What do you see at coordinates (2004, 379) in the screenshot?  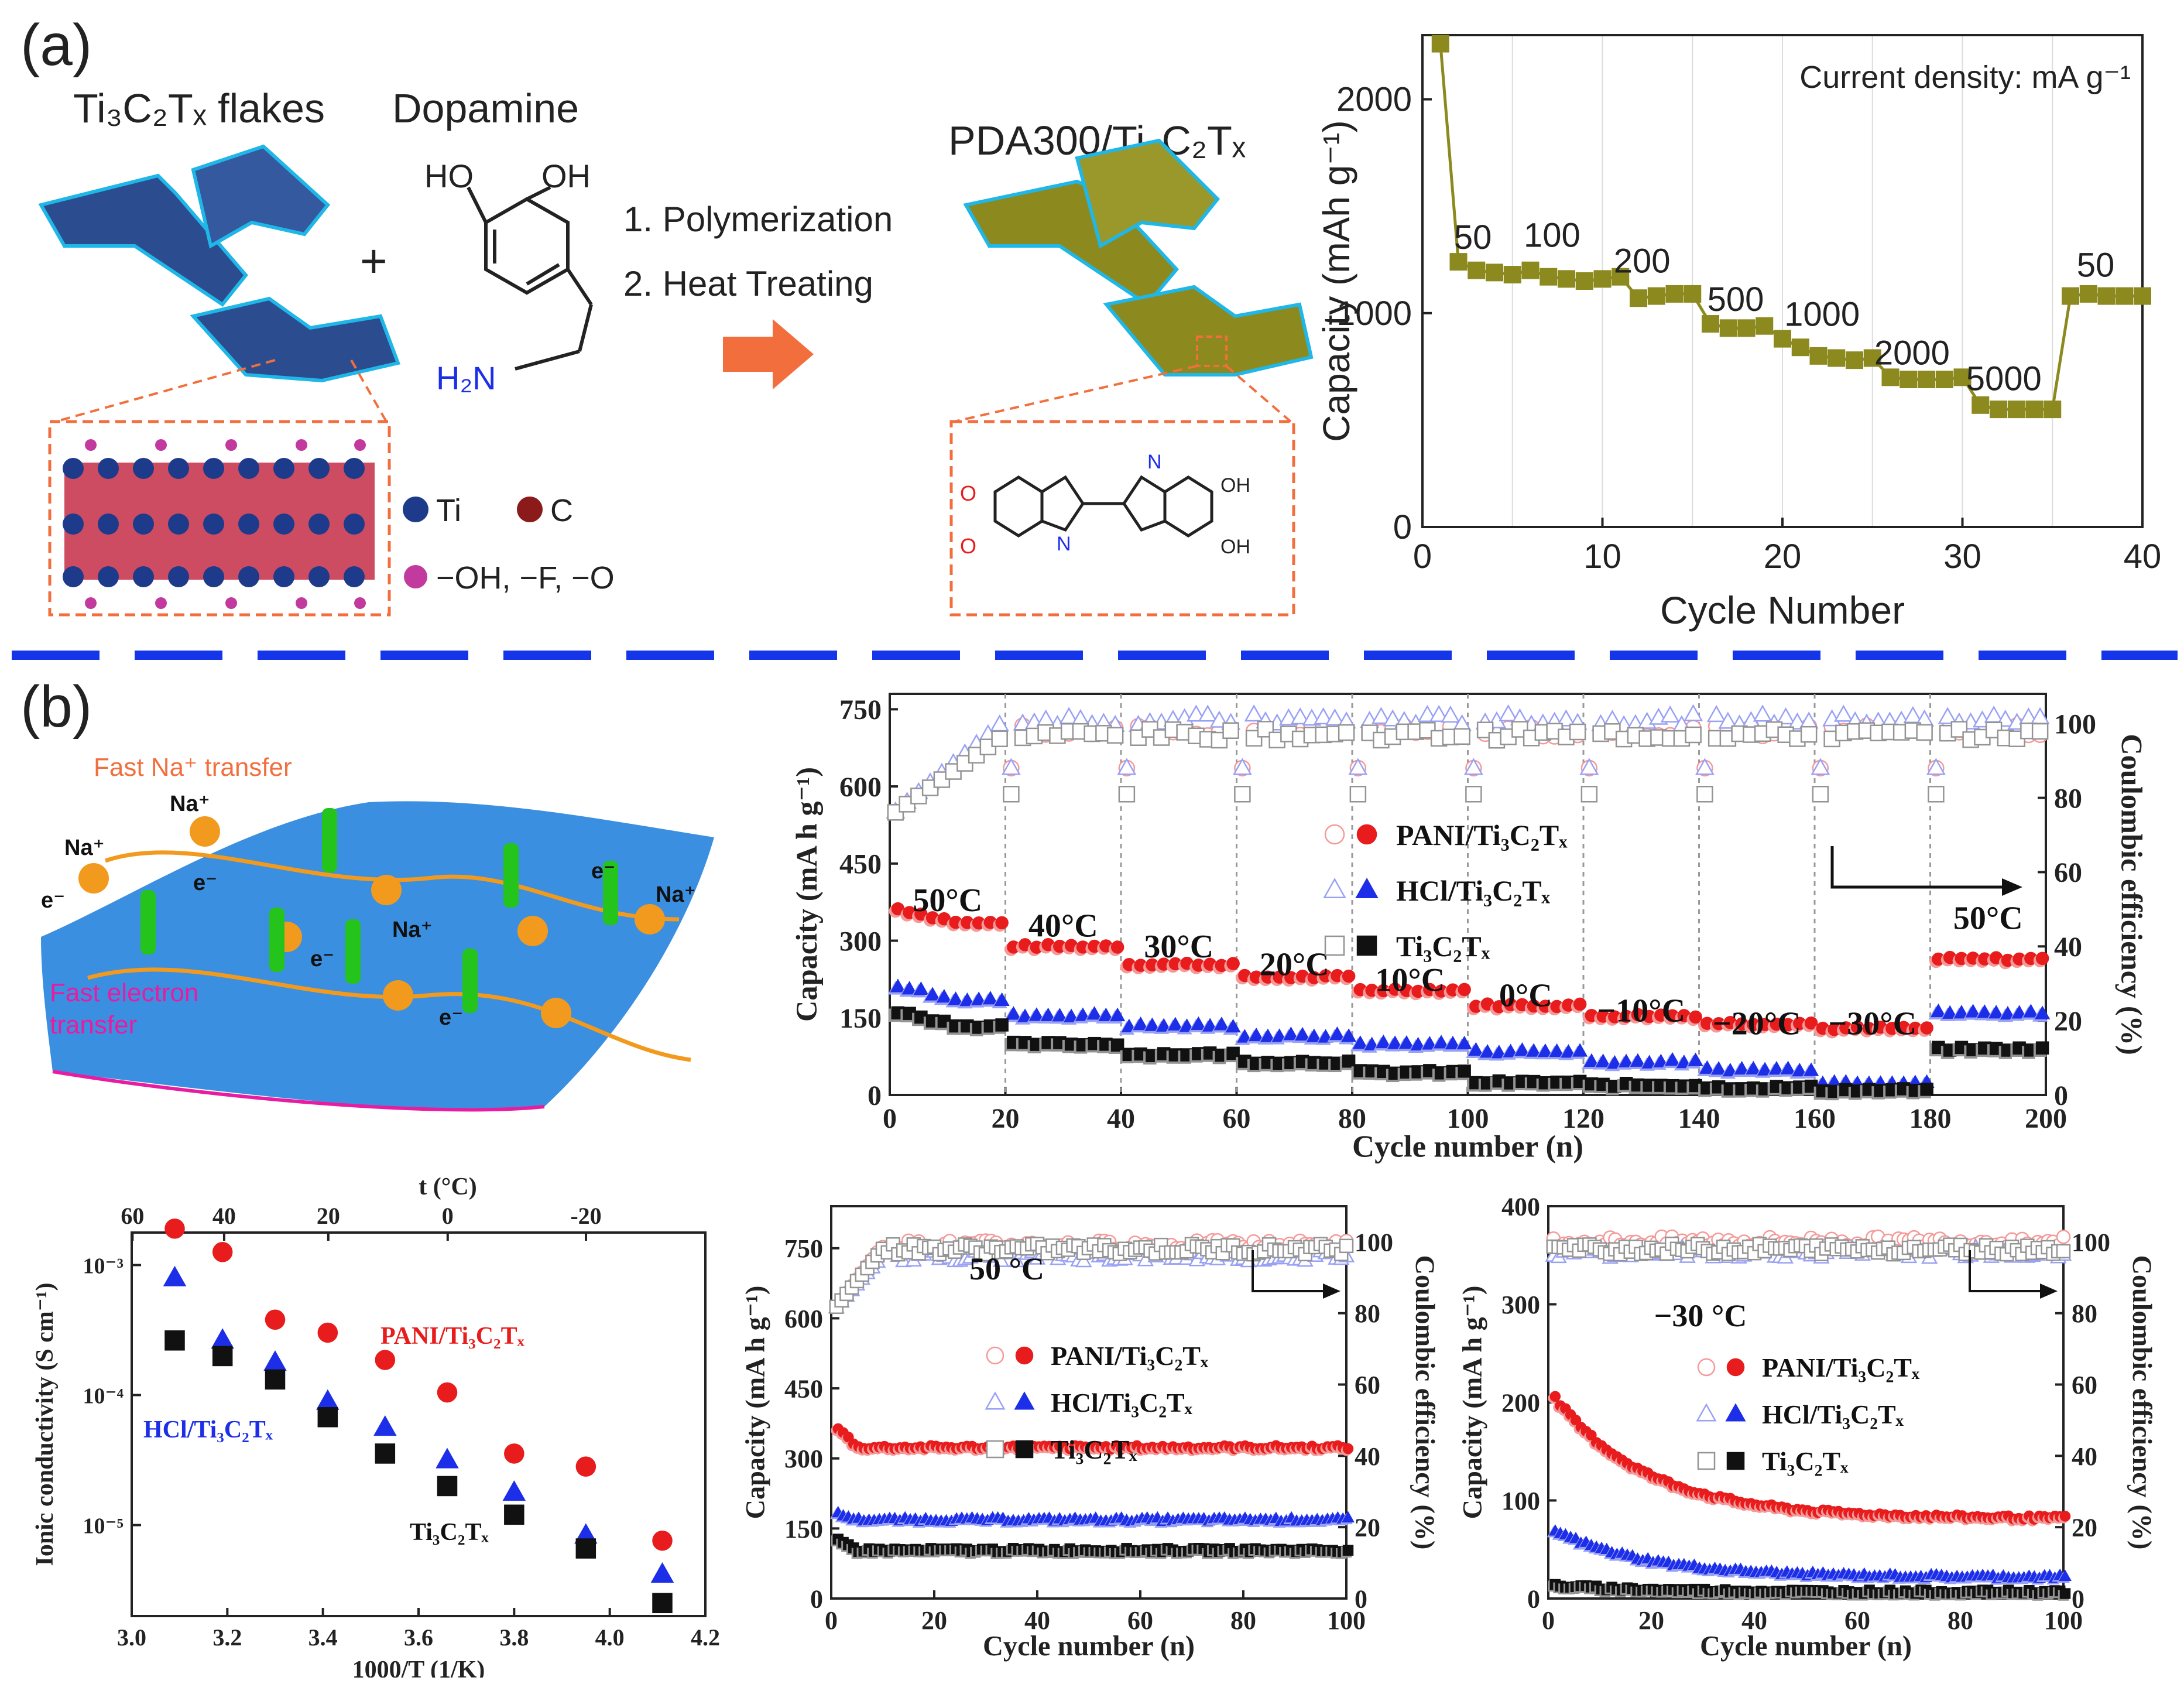 I see `rate-label: 5000` at bounding box center [2004, 379].